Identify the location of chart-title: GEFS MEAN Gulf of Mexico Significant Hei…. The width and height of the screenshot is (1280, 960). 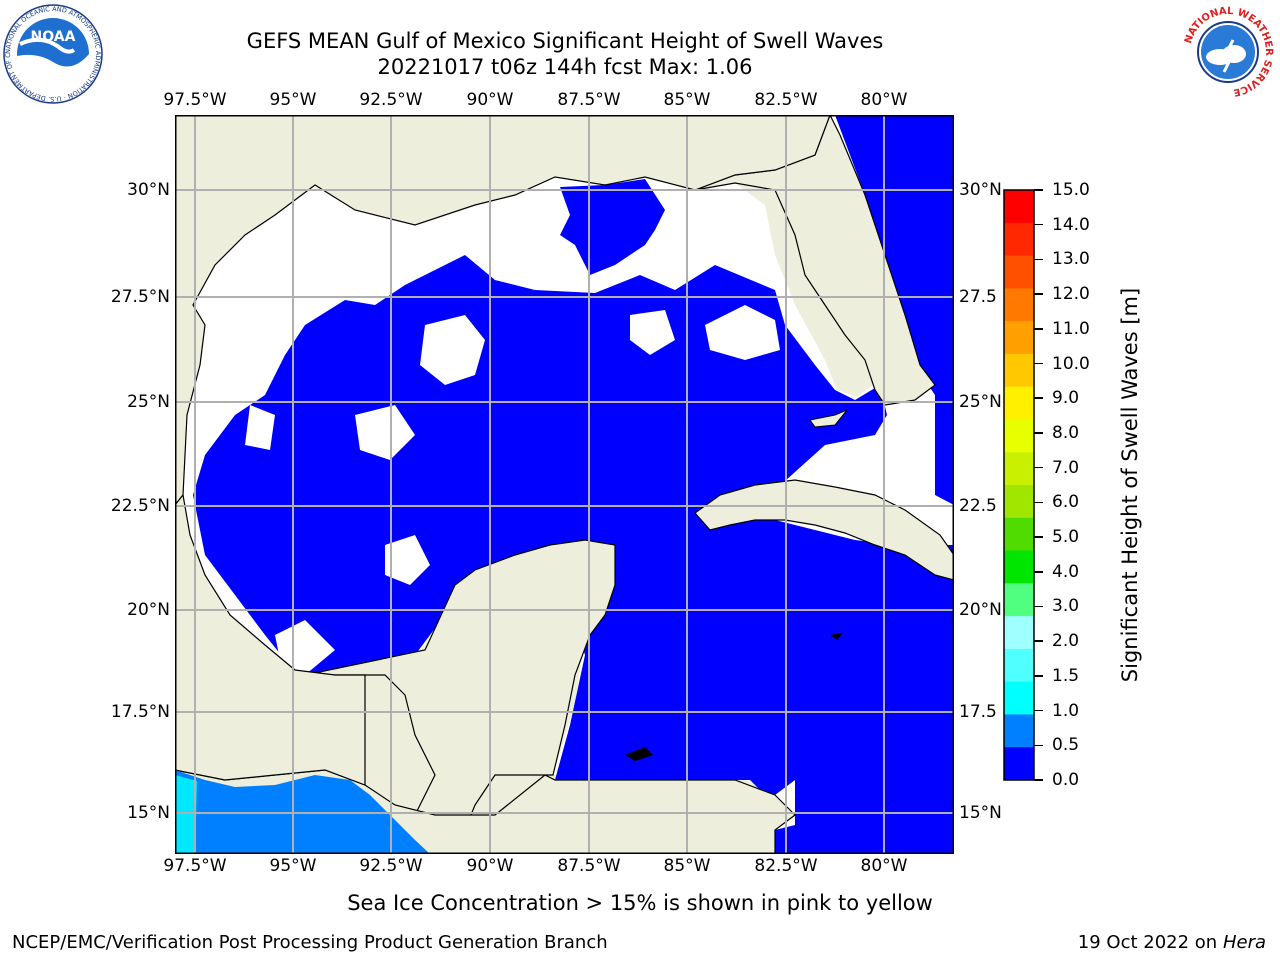
(565, 54).